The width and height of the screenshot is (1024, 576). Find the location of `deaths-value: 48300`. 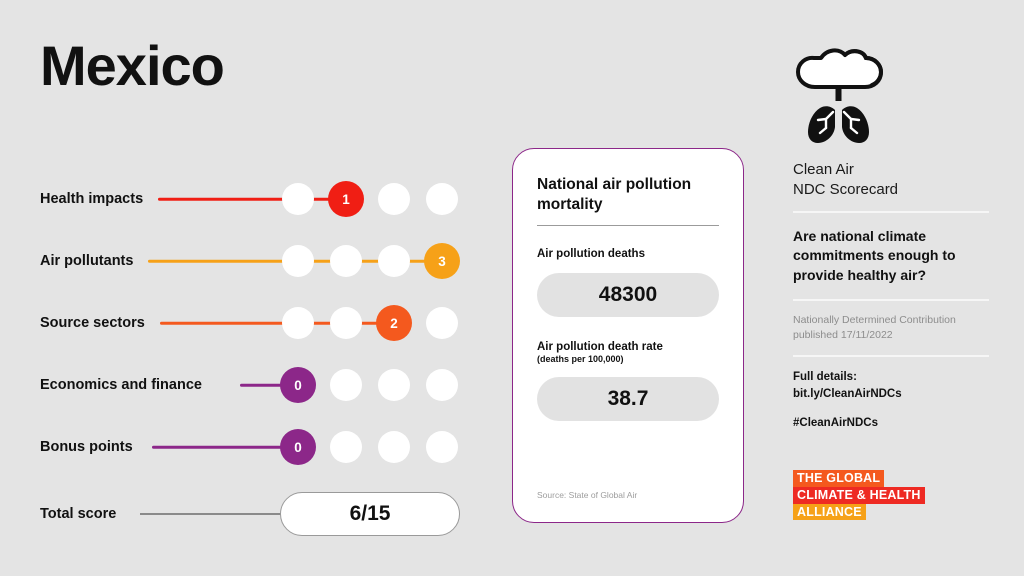

deaths-value: 48300 is located at coordinates (628, 295).